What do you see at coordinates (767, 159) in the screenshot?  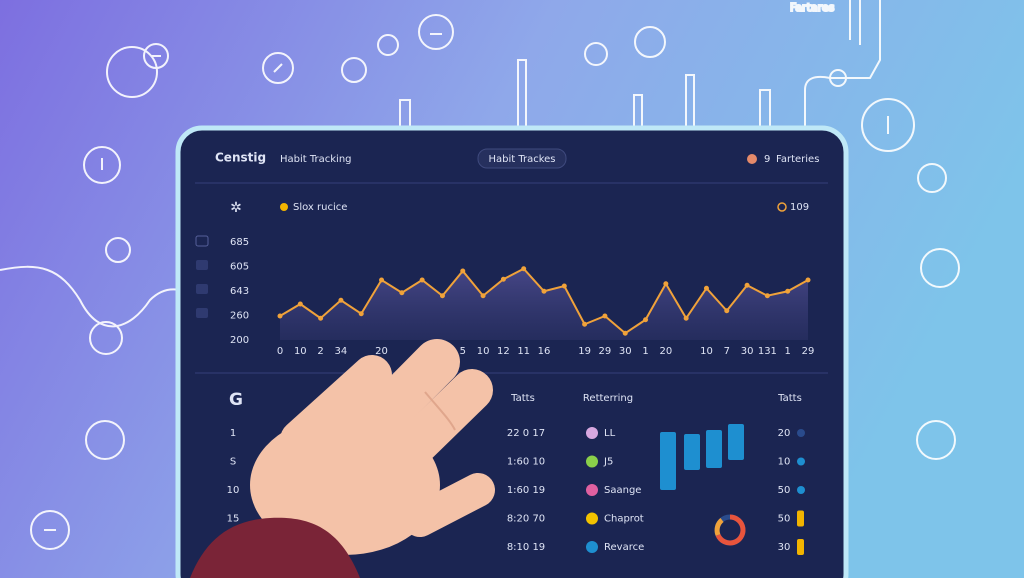 I see `user-count: 9` at bounding box center [767, 159].